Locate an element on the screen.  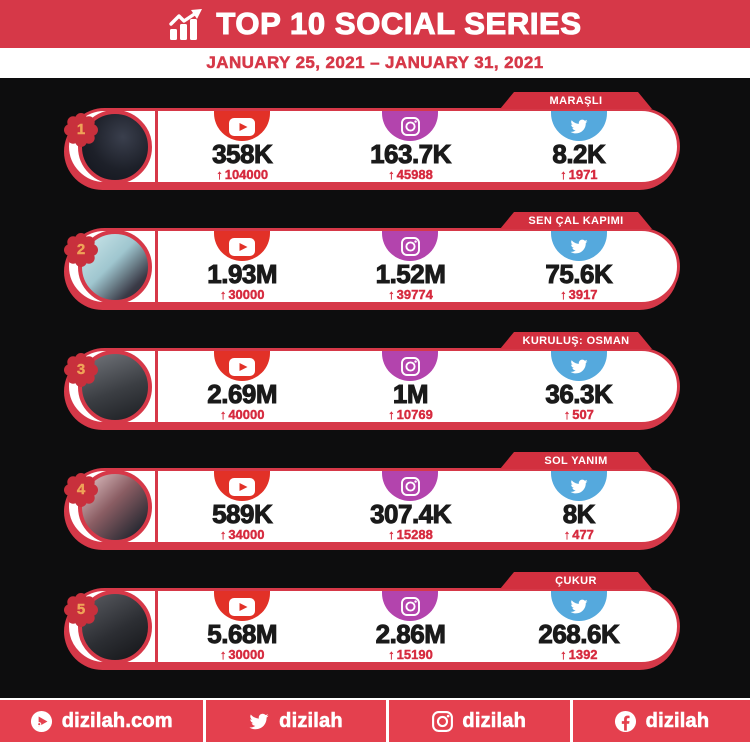
instagram-stat: 1M ↑ 10769 is located at coordinates (410, 386).